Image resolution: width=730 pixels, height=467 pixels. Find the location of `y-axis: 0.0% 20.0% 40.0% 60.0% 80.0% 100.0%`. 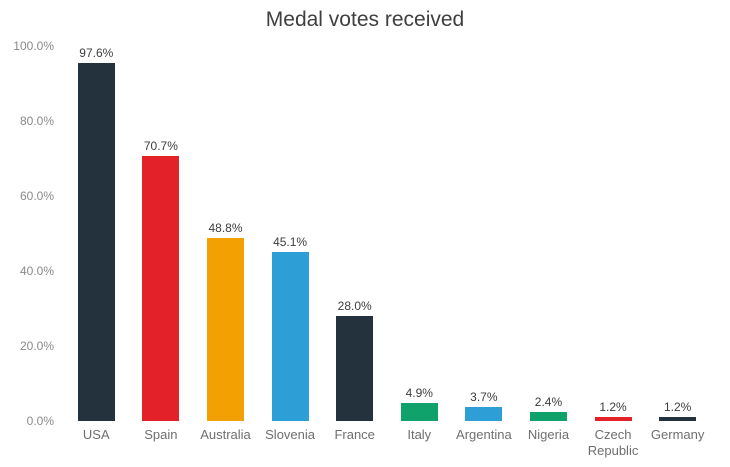

y-axis: 0.0% 20.0% 40.0% 60.0% 80.0% 100.0% is located at coordinates (27, 233).